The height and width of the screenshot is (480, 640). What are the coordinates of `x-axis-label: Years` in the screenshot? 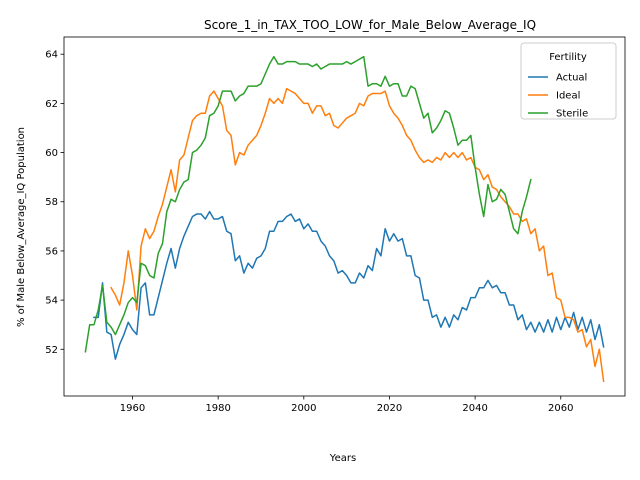 It's located at (342, 458).